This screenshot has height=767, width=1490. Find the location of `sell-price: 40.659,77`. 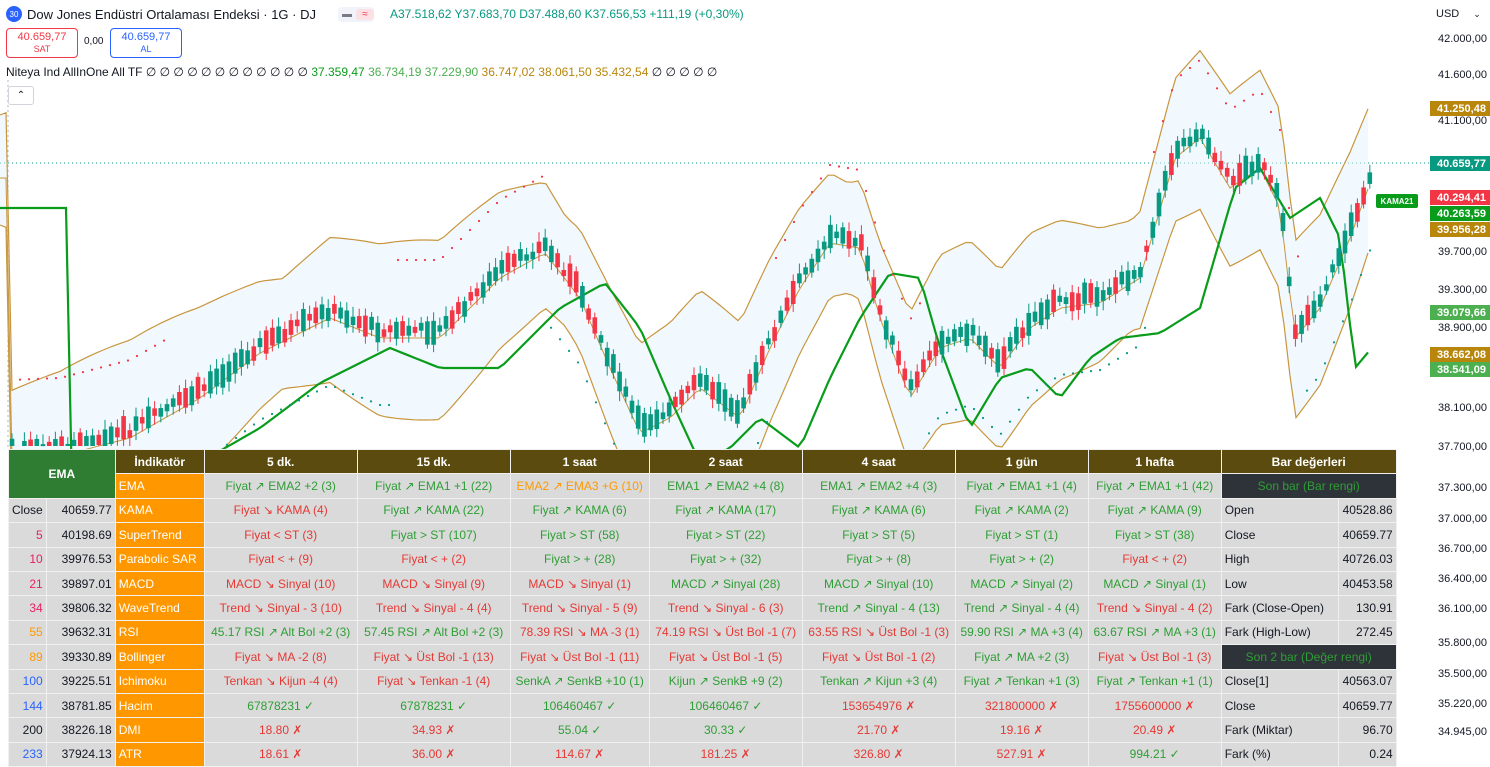

sell-price: 40.659,77 is located at coordinates (42, 37).